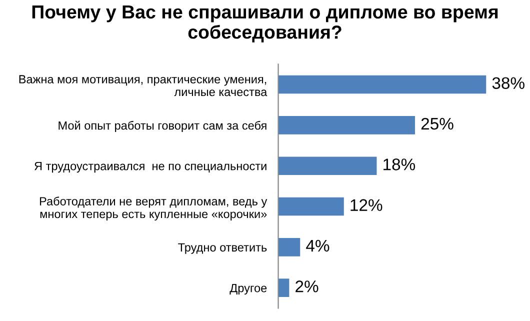  I want to click on y-tick-label: Трудно ответить, so click(222, 248).